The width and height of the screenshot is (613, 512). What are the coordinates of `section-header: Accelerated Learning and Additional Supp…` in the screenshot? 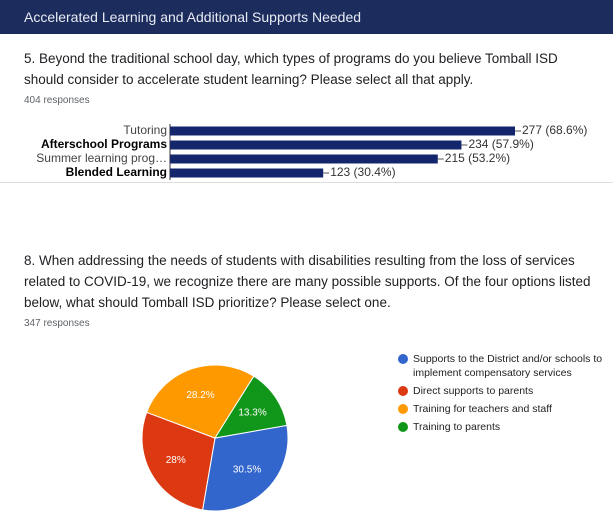 It's located at (306, 17).